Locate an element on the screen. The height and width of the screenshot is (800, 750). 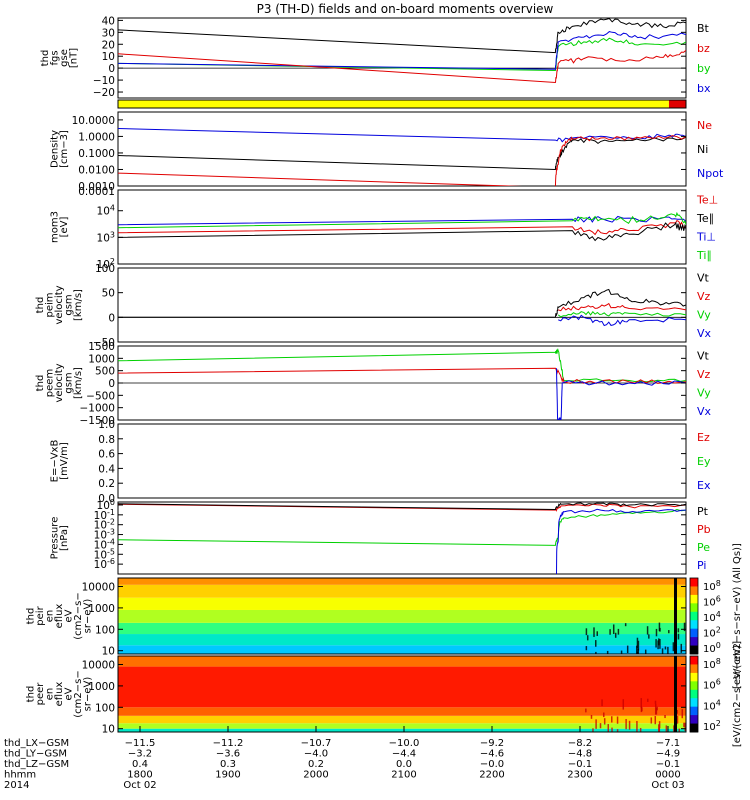
ion-velocity-legend-Vt: Vt is located at coordinates (703, 277).